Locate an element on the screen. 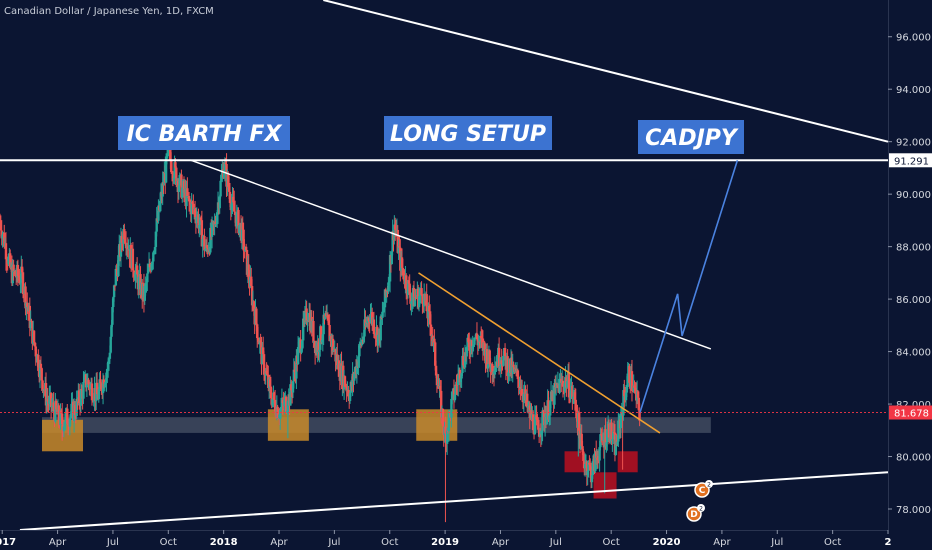 Image resolution: width=932 pixels, height=550 pixels. event-marker-icon: C2 is located at coordinates (703, 489).